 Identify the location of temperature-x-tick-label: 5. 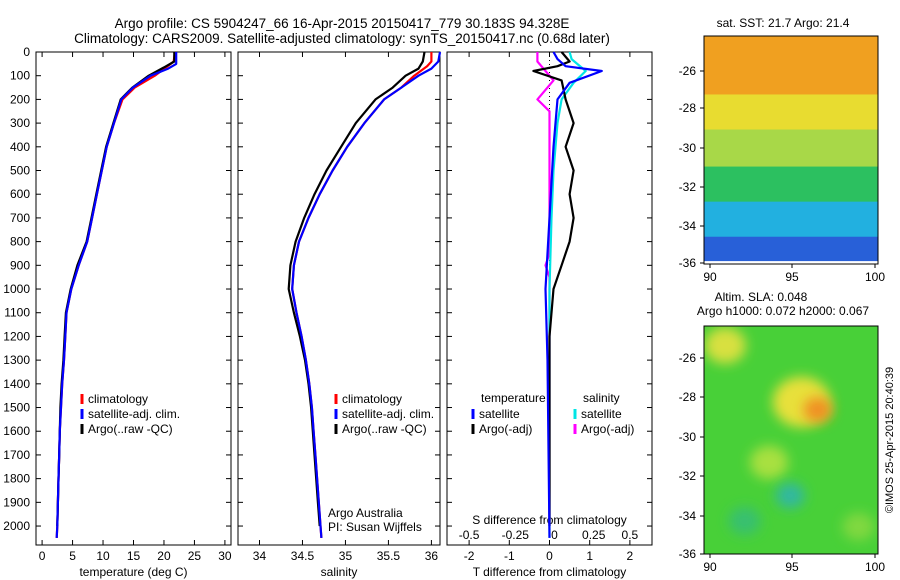
(72, 556).